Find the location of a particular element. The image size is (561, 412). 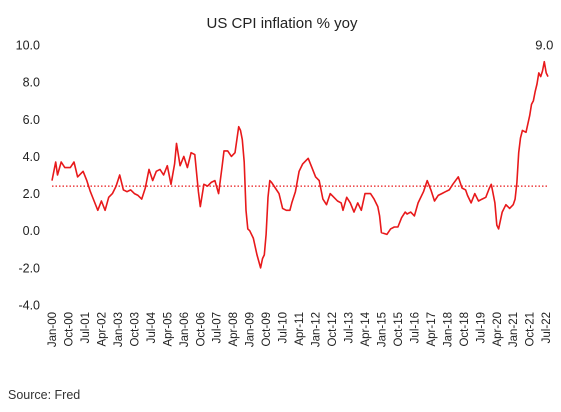

x-tick-label: Apr-08 is located at coordinates (234, 329).